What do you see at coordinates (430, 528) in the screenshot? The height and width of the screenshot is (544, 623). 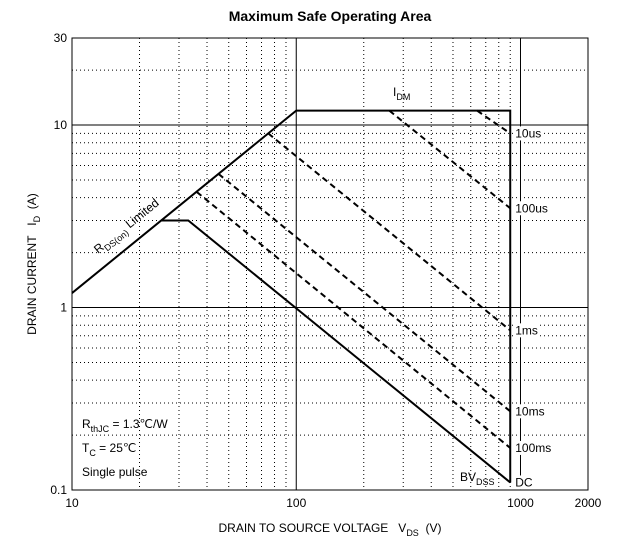 I see `x-axis-label-part: (V)` at bounding box center [430, 528].